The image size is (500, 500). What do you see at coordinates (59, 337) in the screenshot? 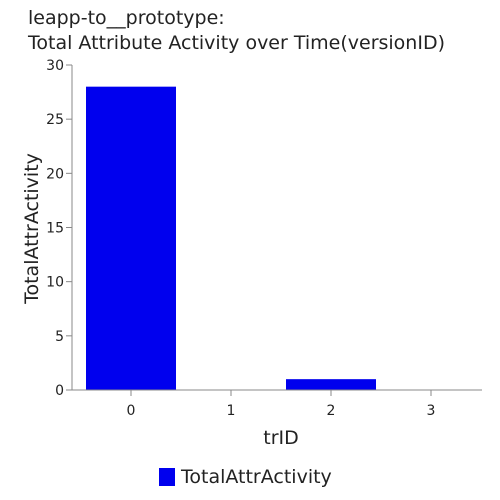
I see `y-tick-label-5: 5` at bounding box center [59, 337].